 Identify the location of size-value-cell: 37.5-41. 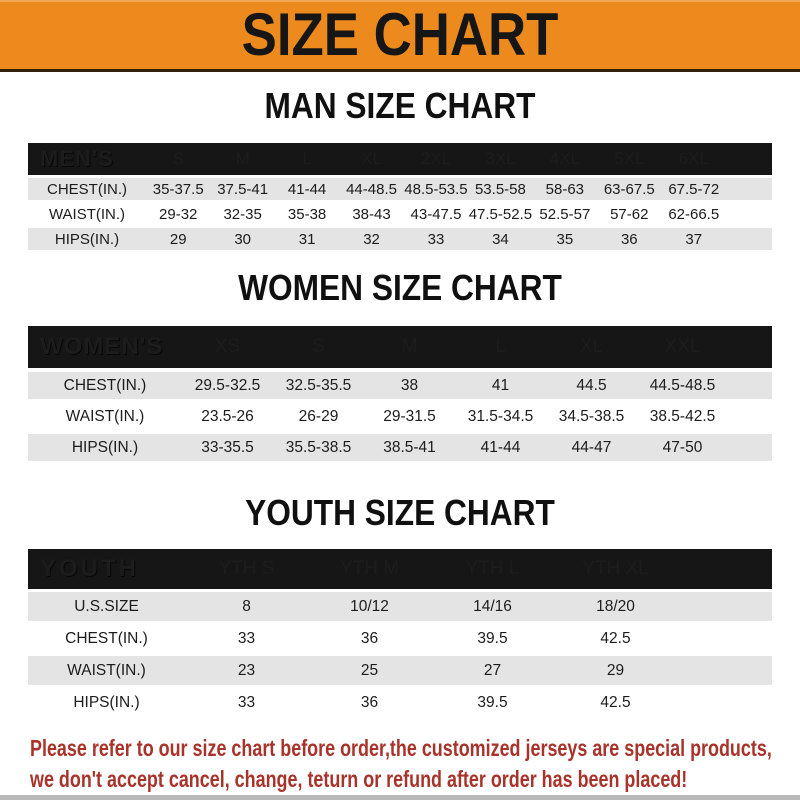
(242, 189).